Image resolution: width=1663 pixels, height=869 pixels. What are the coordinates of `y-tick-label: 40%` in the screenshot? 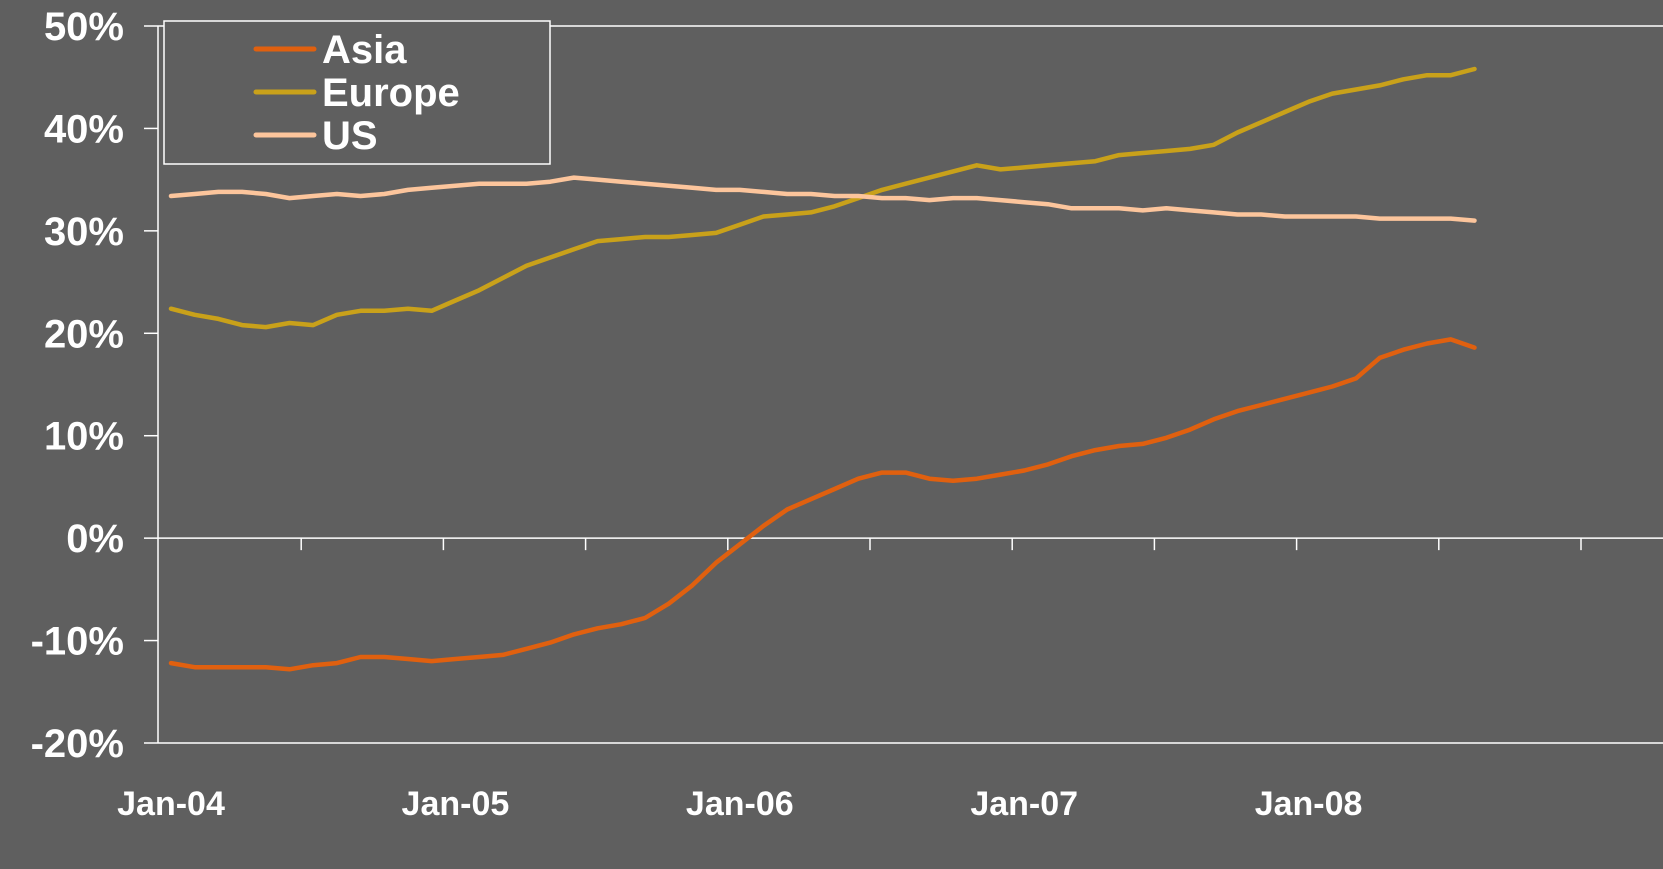 It's located at (84, 129).